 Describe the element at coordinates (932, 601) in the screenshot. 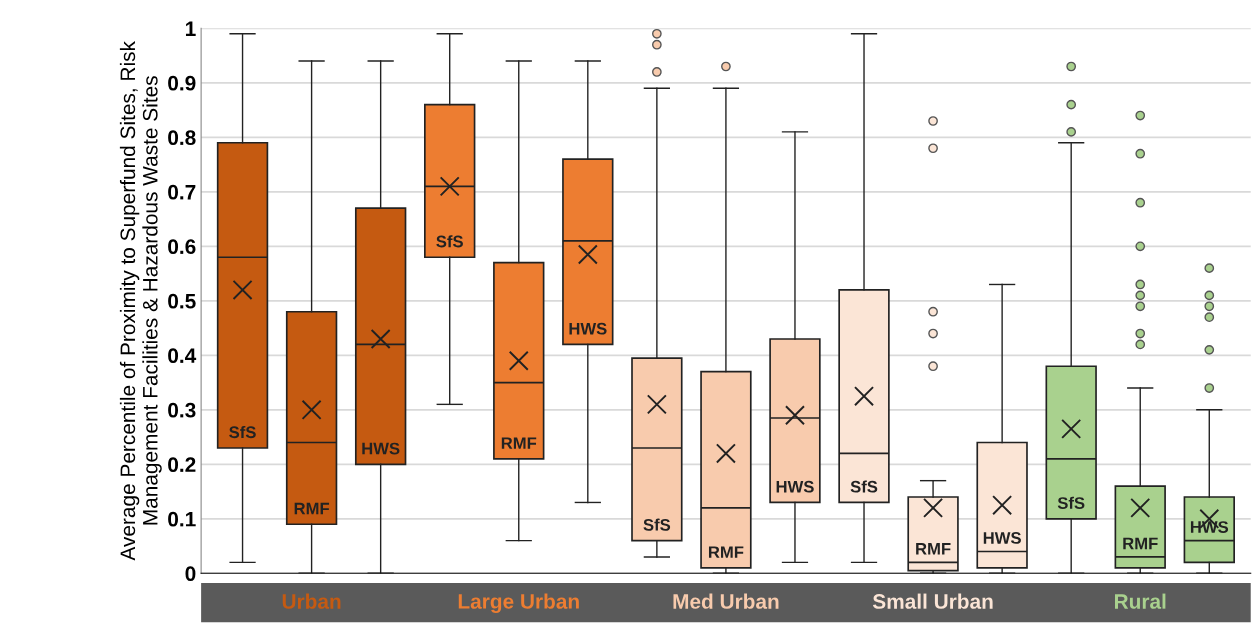

I see `series-label: Small Urban` at that location.